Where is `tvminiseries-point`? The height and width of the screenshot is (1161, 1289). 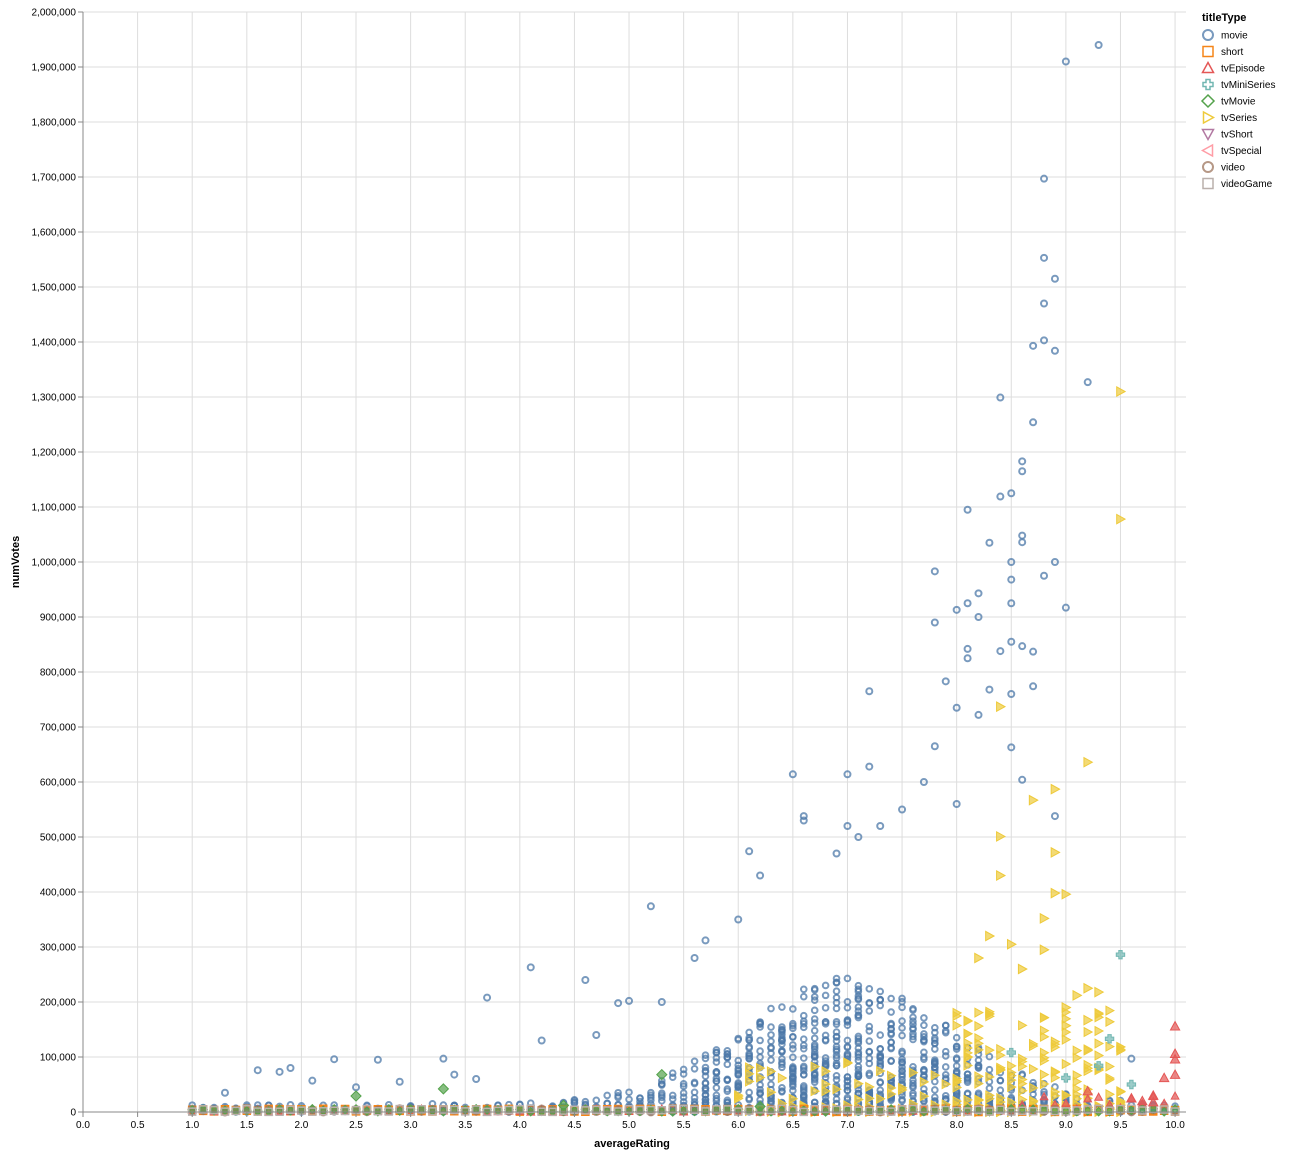 tvminiseries-point is located at coordinates (1109, 1039).